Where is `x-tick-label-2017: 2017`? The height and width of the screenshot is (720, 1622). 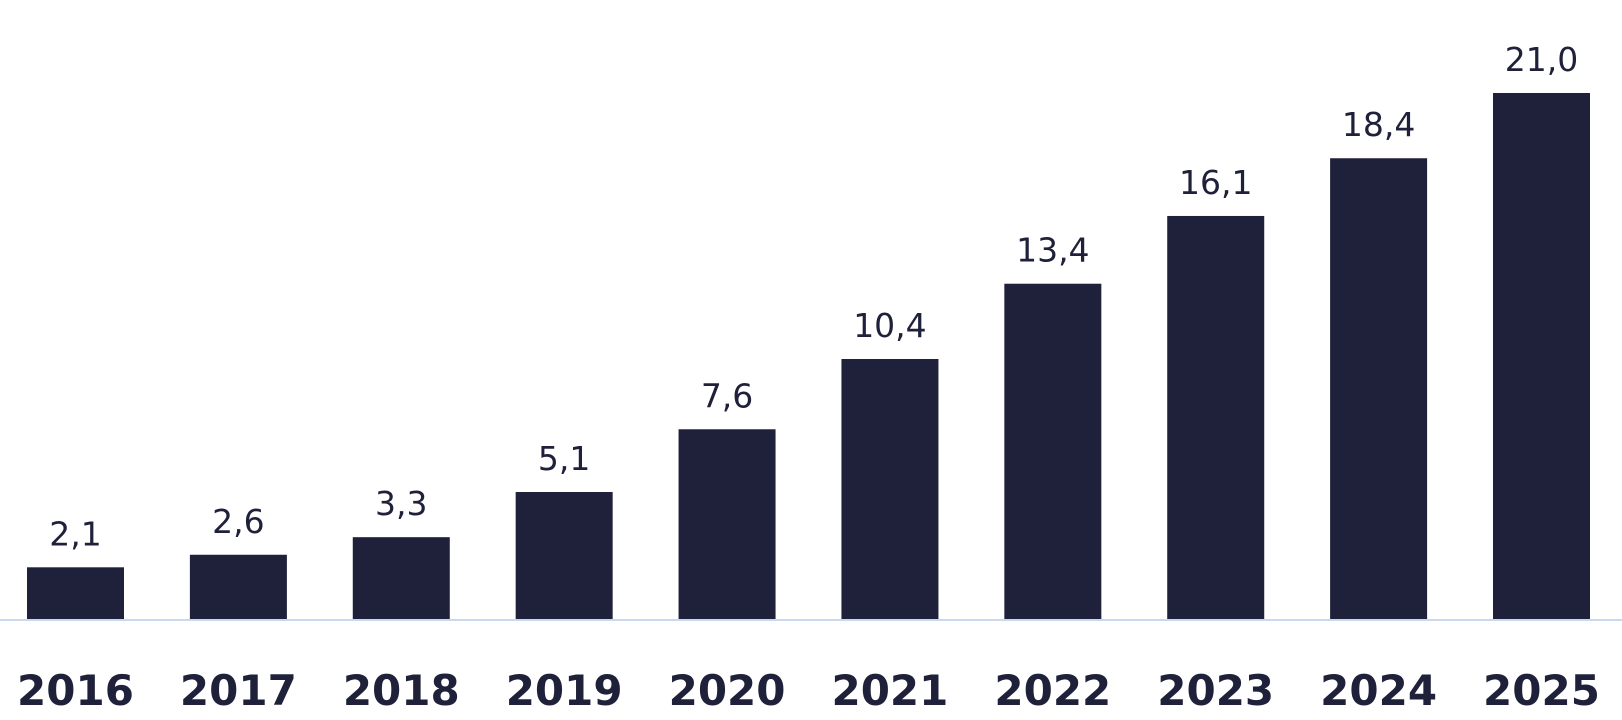 x-tick-label-2017: 2017 is located at coordinates (238, 690).